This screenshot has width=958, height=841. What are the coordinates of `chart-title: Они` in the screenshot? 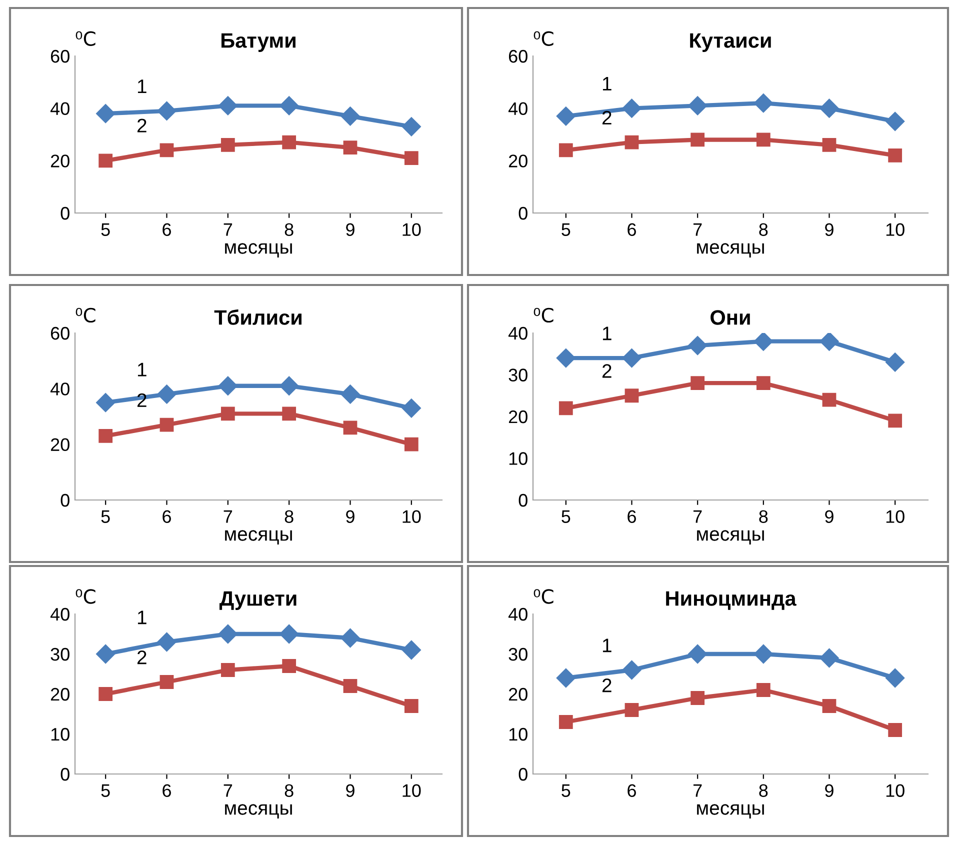 It's located at (730, 317).